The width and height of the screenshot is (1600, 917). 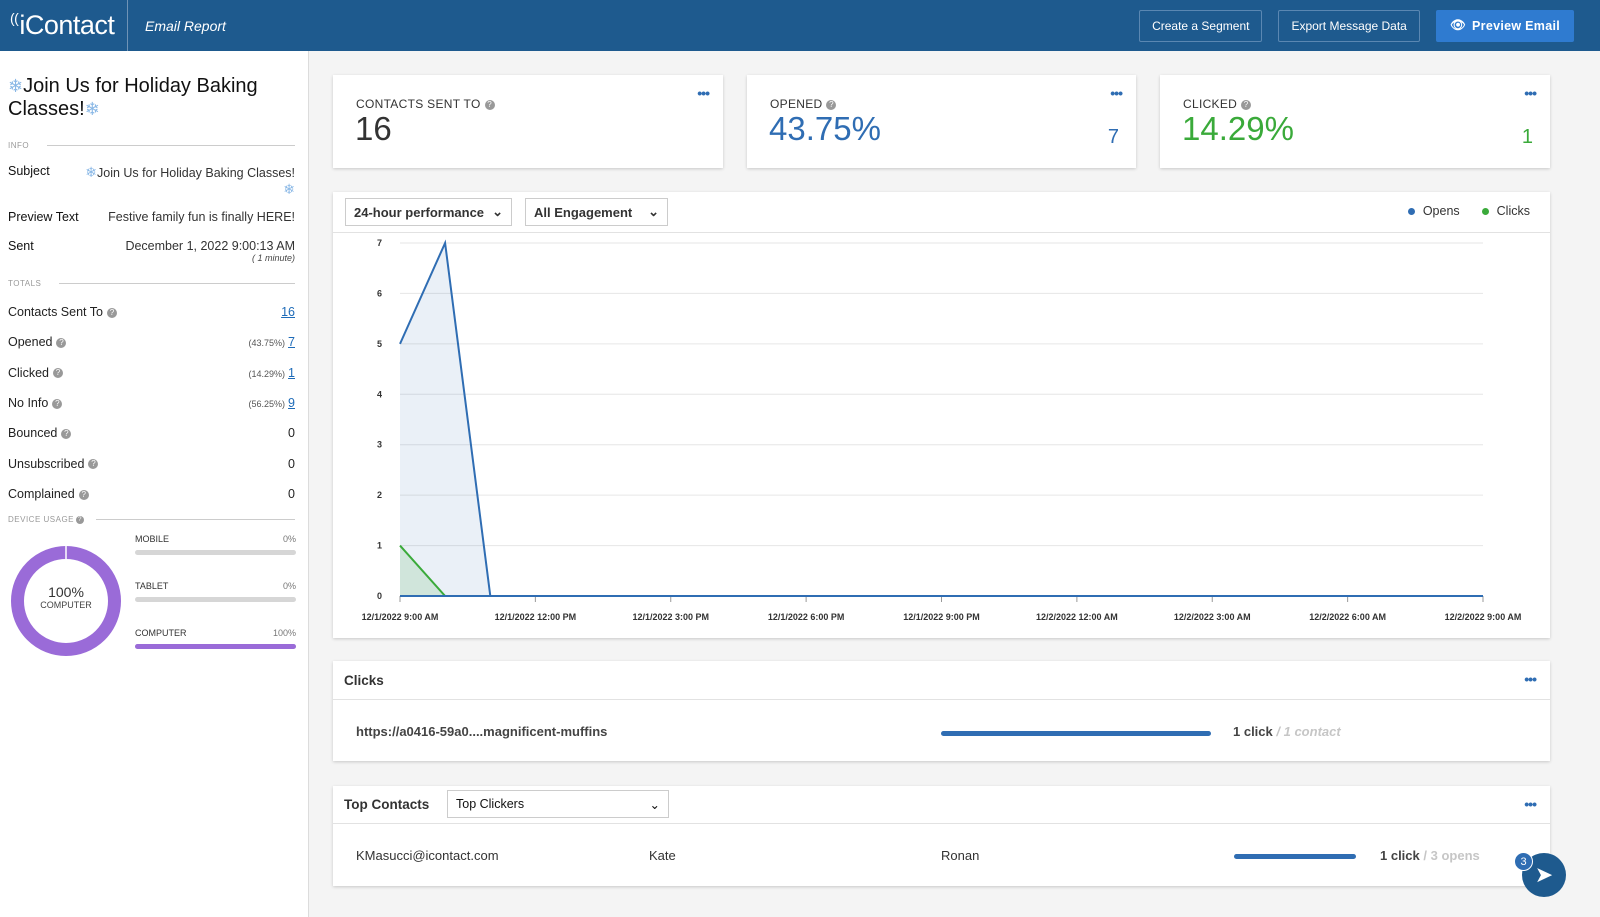 I want to click on stat-card-clicked: ••• CLICKED? 14.29% 1, so click(x=1355, y=121).